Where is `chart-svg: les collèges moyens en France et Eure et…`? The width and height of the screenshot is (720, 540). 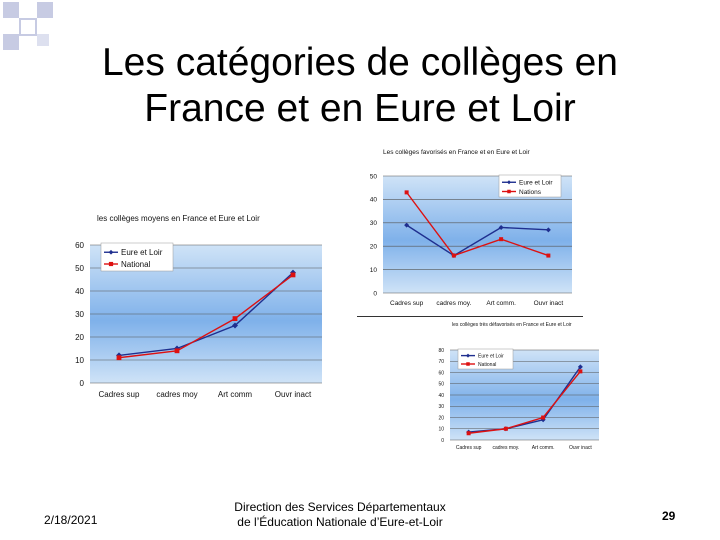 chart-svg: les collèges moyens en France et Eure et… is located at coordinates (198, 306).